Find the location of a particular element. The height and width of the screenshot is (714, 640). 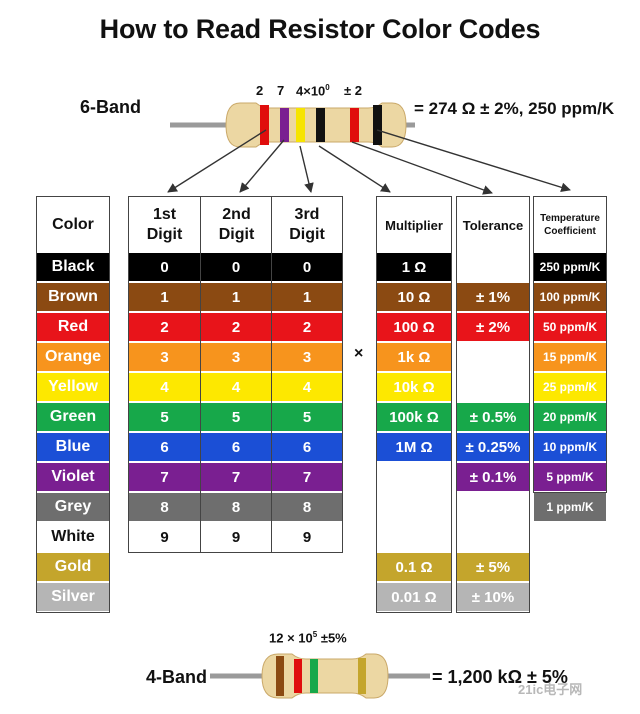

tolerance-cell: ± 0.25% is located at coordinates (493, 447).